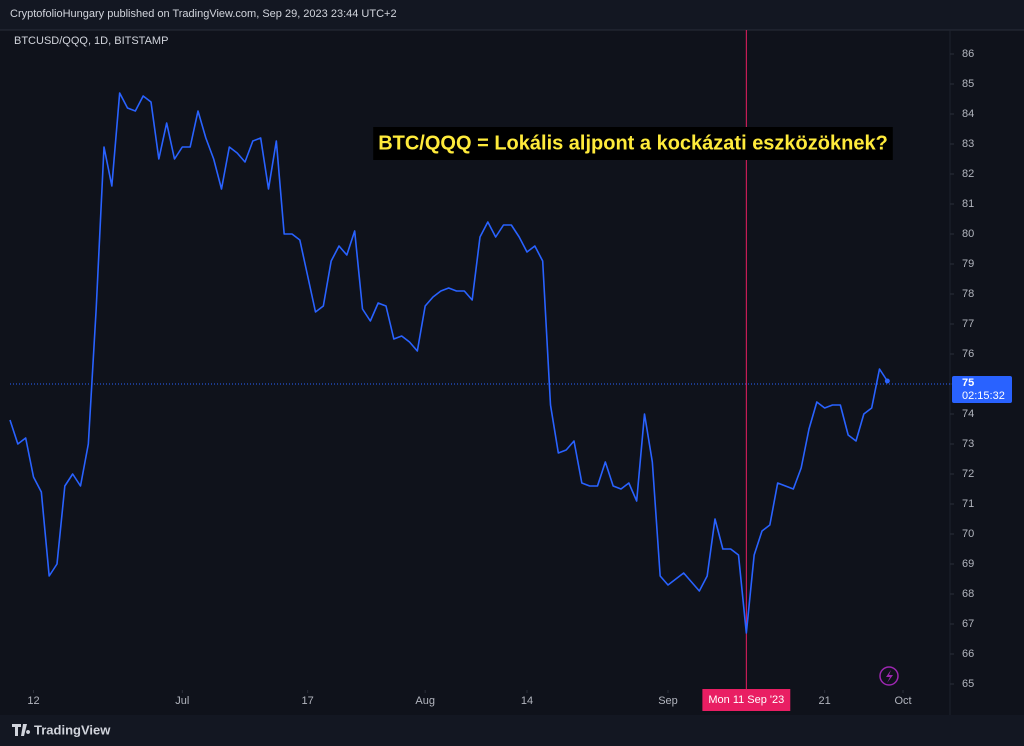  I want to click on icon, so click(889, 676).